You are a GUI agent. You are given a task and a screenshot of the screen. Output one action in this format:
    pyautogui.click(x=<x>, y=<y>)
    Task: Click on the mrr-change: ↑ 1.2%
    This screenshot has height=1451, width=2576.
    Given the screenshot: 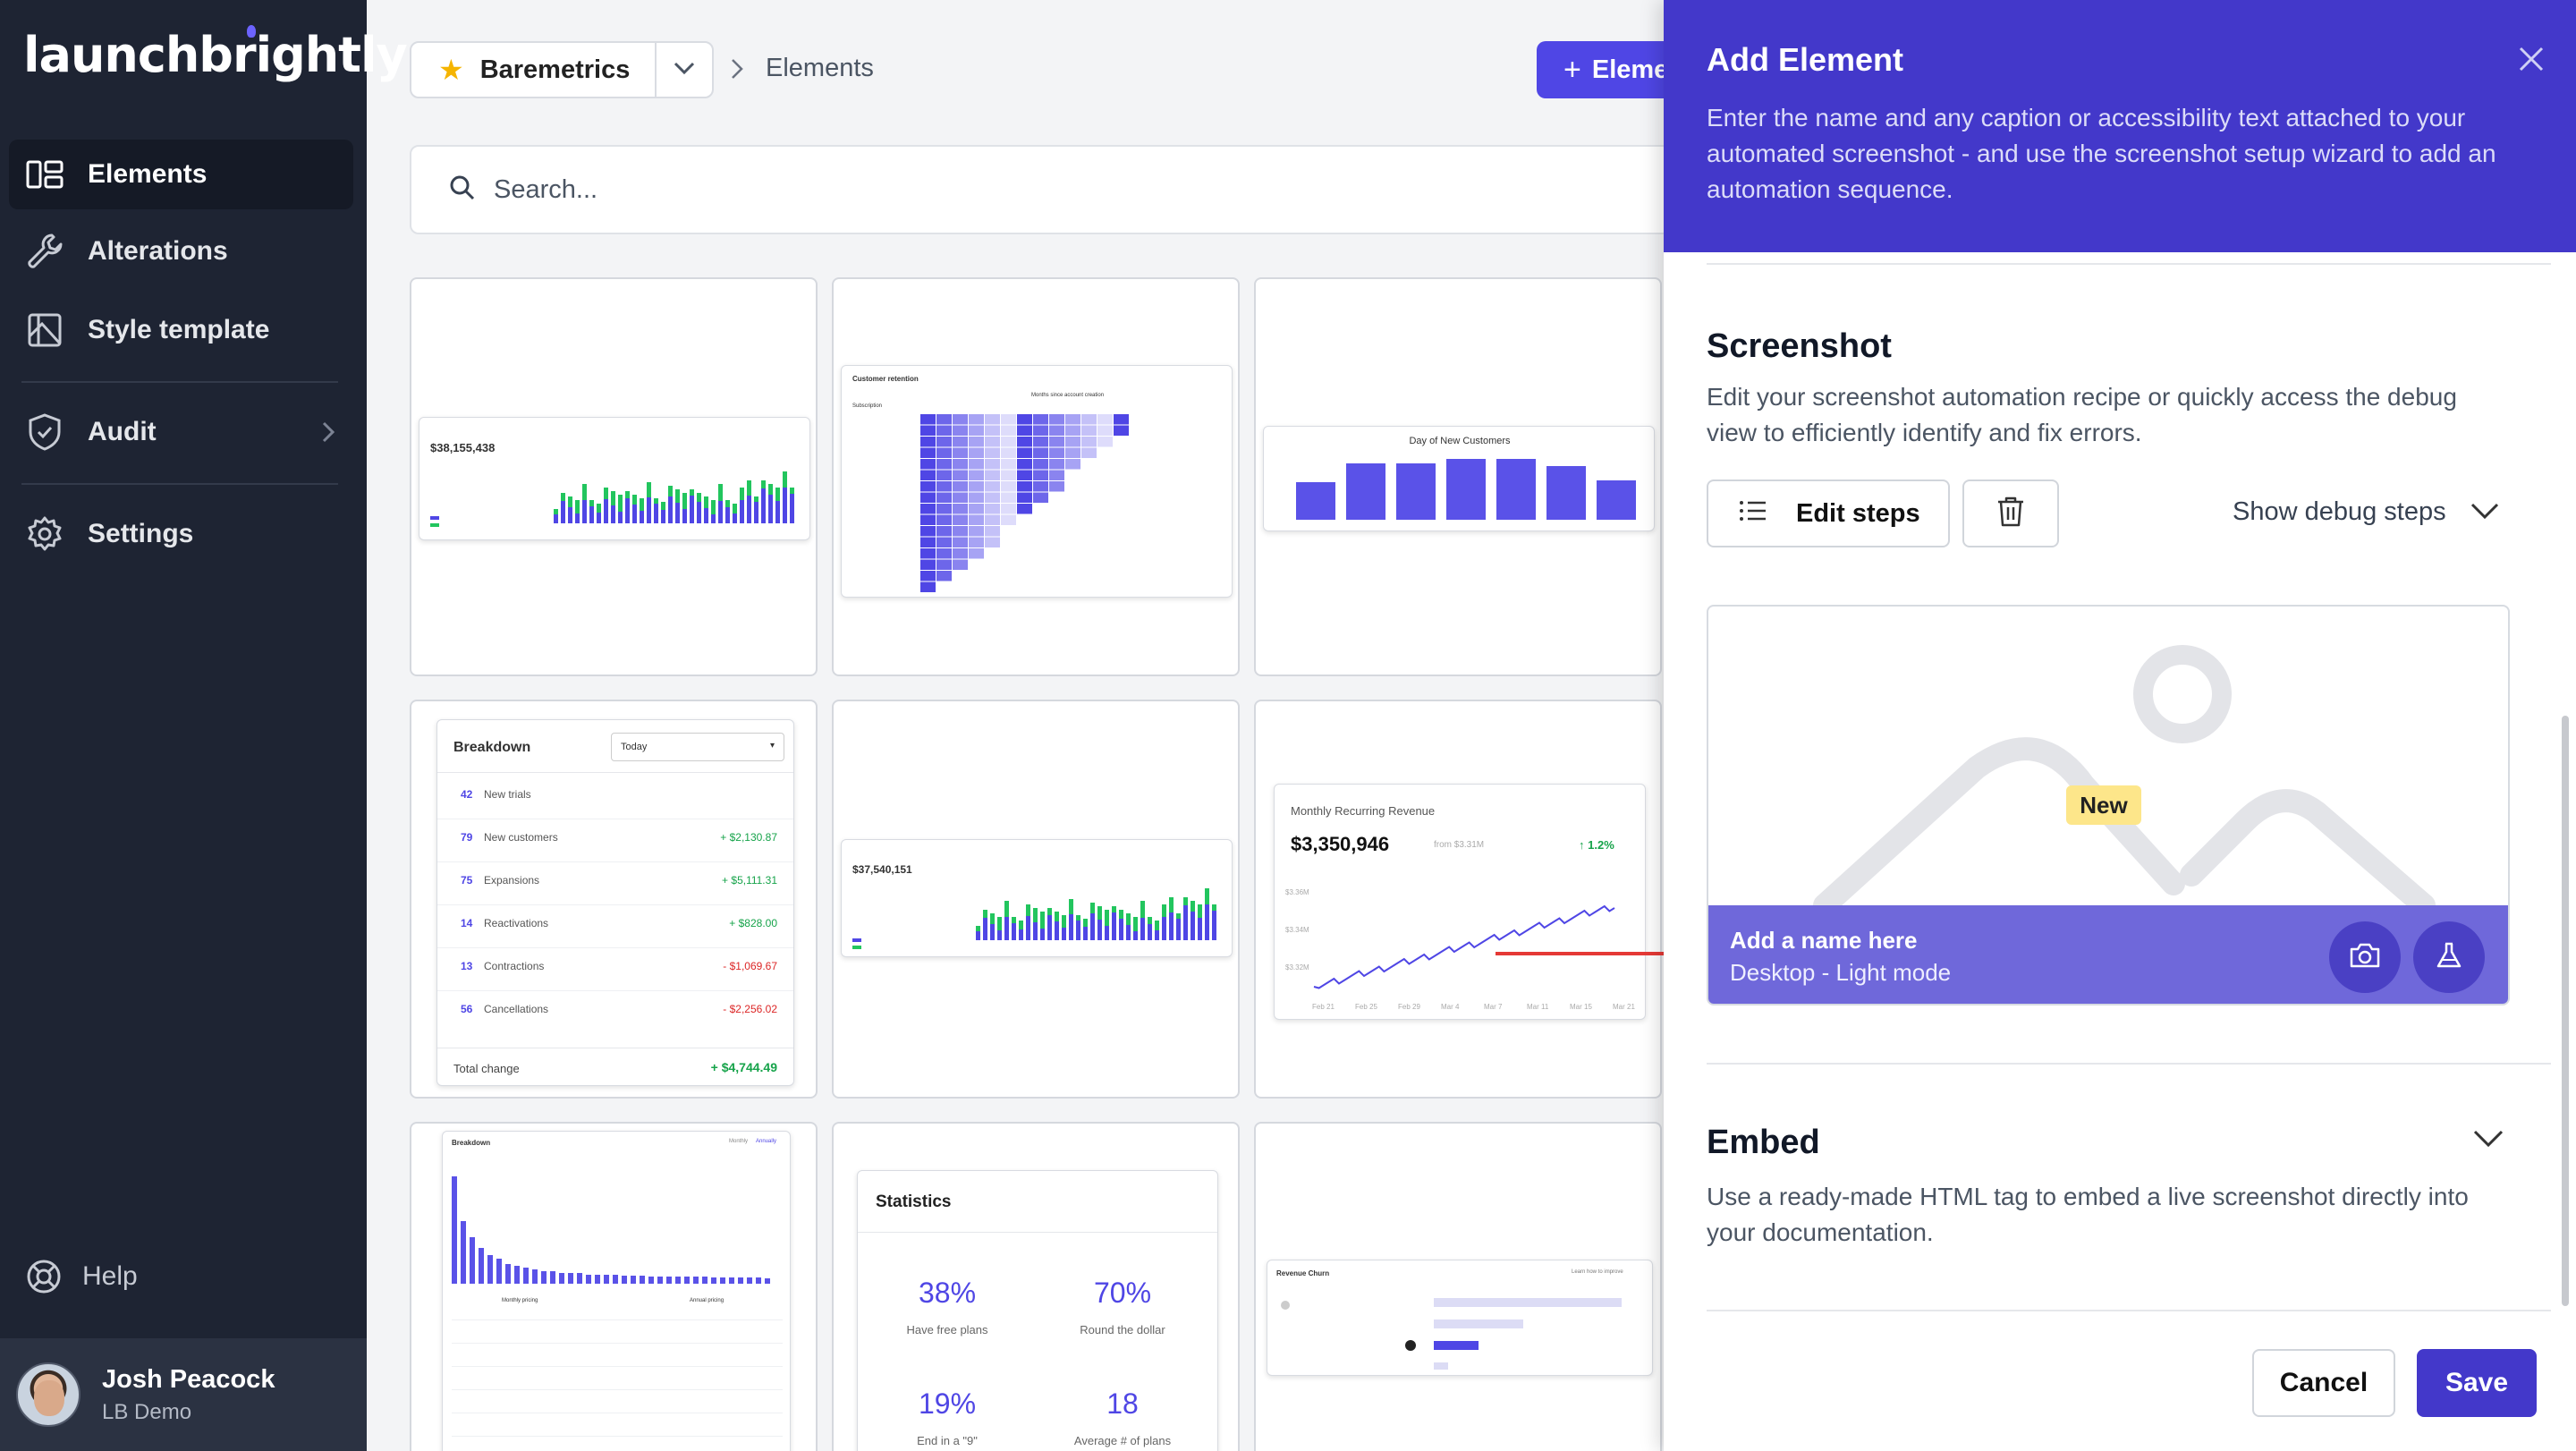 What is the action you would take?
    pyautogui.click(x=1596, y=845)
    